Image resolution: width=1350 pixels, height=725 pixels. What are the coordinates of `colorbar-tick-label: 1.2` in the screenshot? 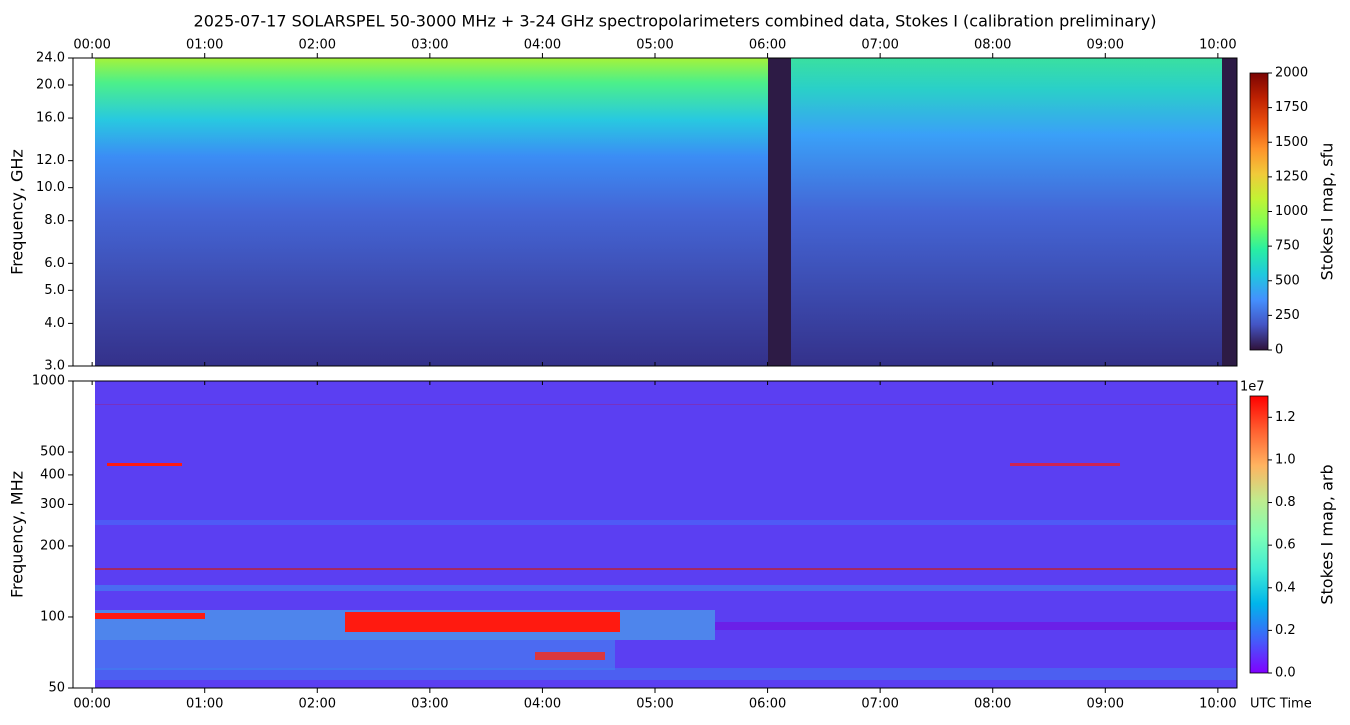 It's located at (1285, 417).